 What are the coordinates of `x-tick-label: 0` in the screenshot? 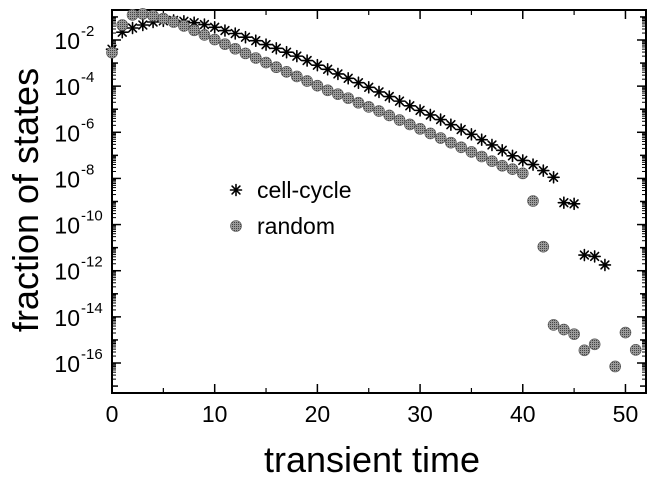 It's located at (112, 414).